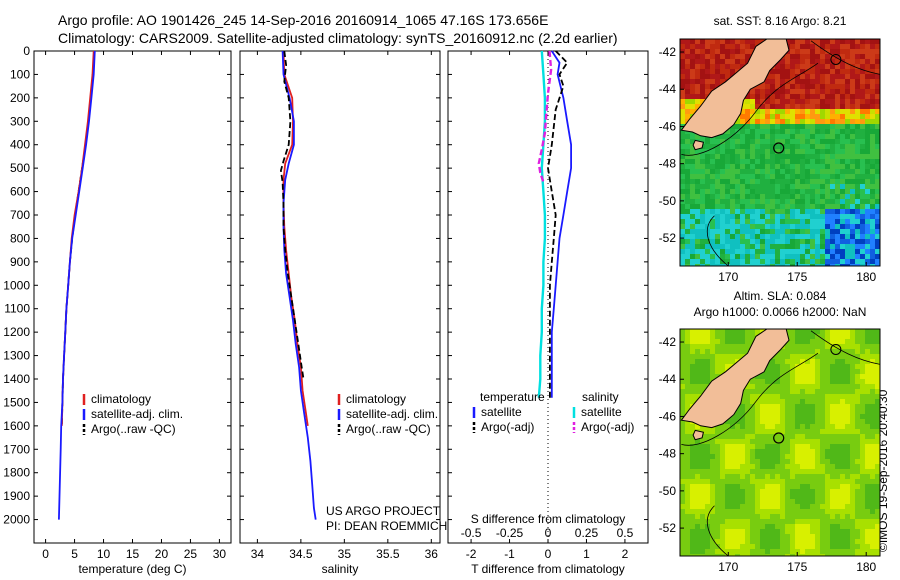 This screenshot has height=580, width=900. Describe the element at coordinates (16, 402) in the screenshot. I see `y-tick-label: 1500` at that location.